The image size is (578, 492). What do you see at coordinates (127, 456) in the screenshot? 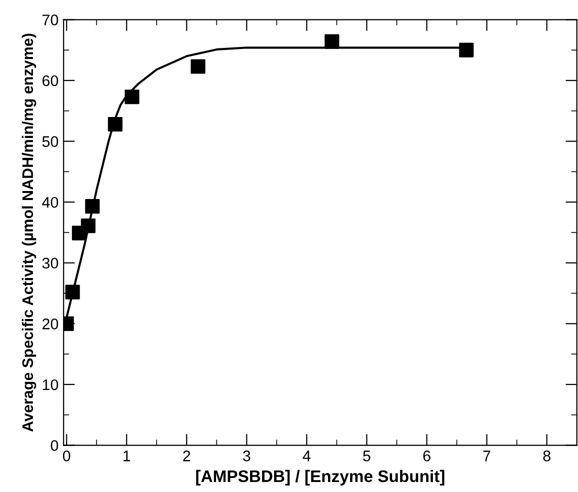
I see `x-tick-label: 1` at bounding box center [127, 456].